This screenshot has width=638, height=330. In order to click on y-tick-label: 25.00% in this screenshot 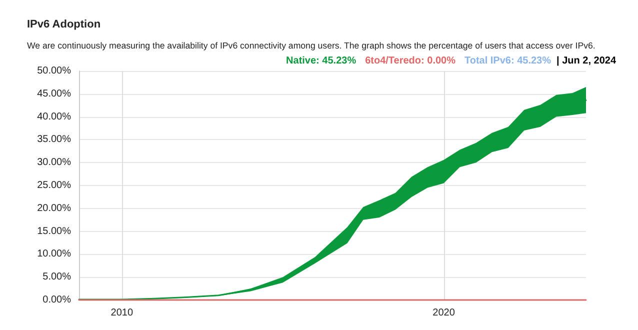, I will do `click(54, 185)`.